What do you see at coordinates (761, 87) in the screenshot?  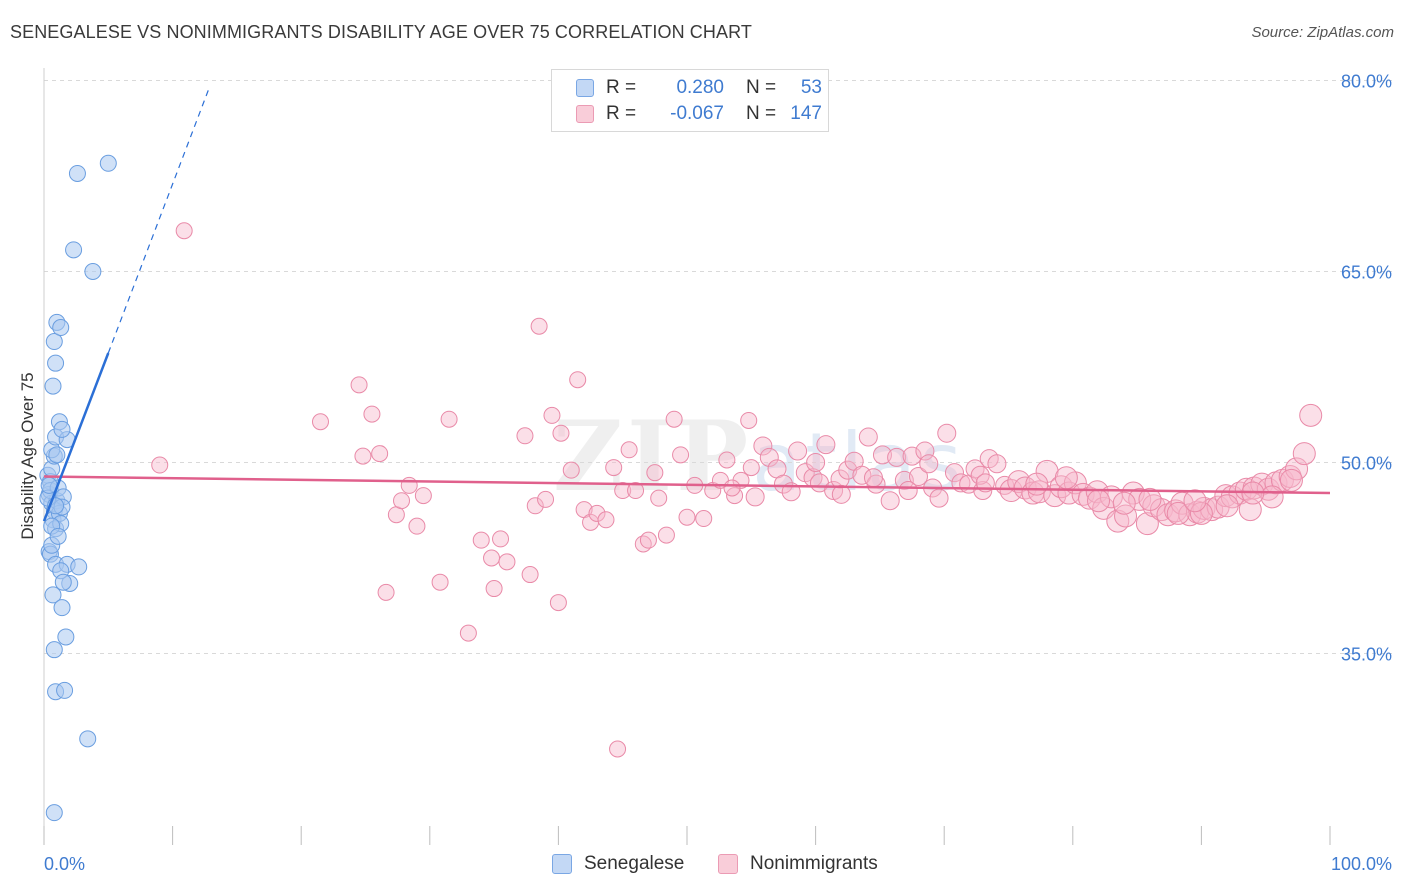 I see `legend-n-label: N =` at bounding box center [761, 87].